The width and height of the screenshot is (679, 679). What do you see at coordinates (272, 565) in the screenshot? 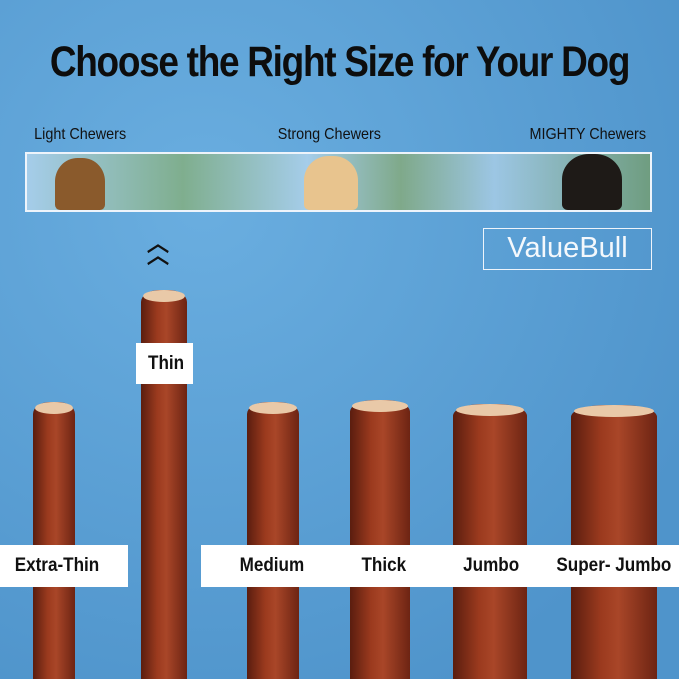
I see `size-label-medium: Medium` at bounding box center [272, 565].